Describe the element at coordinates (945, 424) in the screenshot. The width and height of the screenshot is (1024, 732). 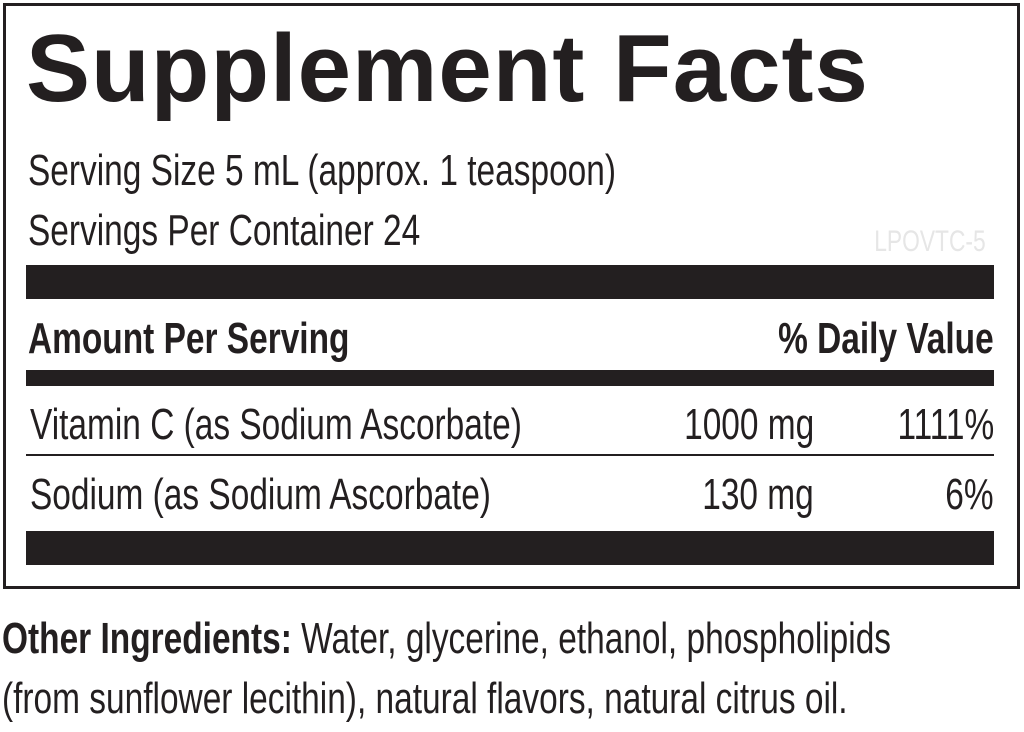
I see `nutrient-dv: 1111%` at that location.